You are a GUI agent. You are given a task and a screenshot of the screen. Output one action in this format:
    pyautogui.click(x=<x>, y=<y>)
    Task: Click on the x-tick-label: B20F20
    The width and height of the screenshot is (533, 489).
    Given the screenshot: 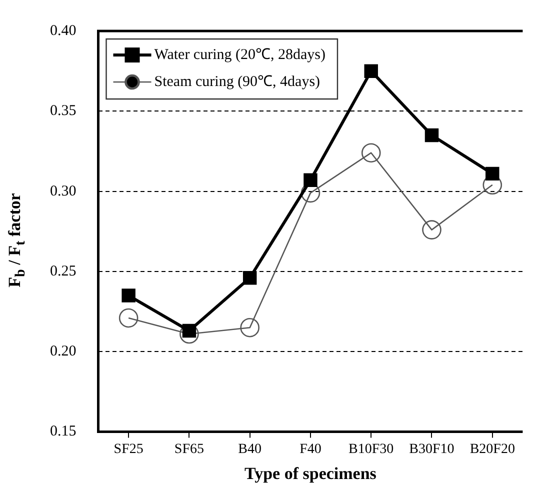 What is the action you would take?
    pyautogui.click(x=492, y=449)
    